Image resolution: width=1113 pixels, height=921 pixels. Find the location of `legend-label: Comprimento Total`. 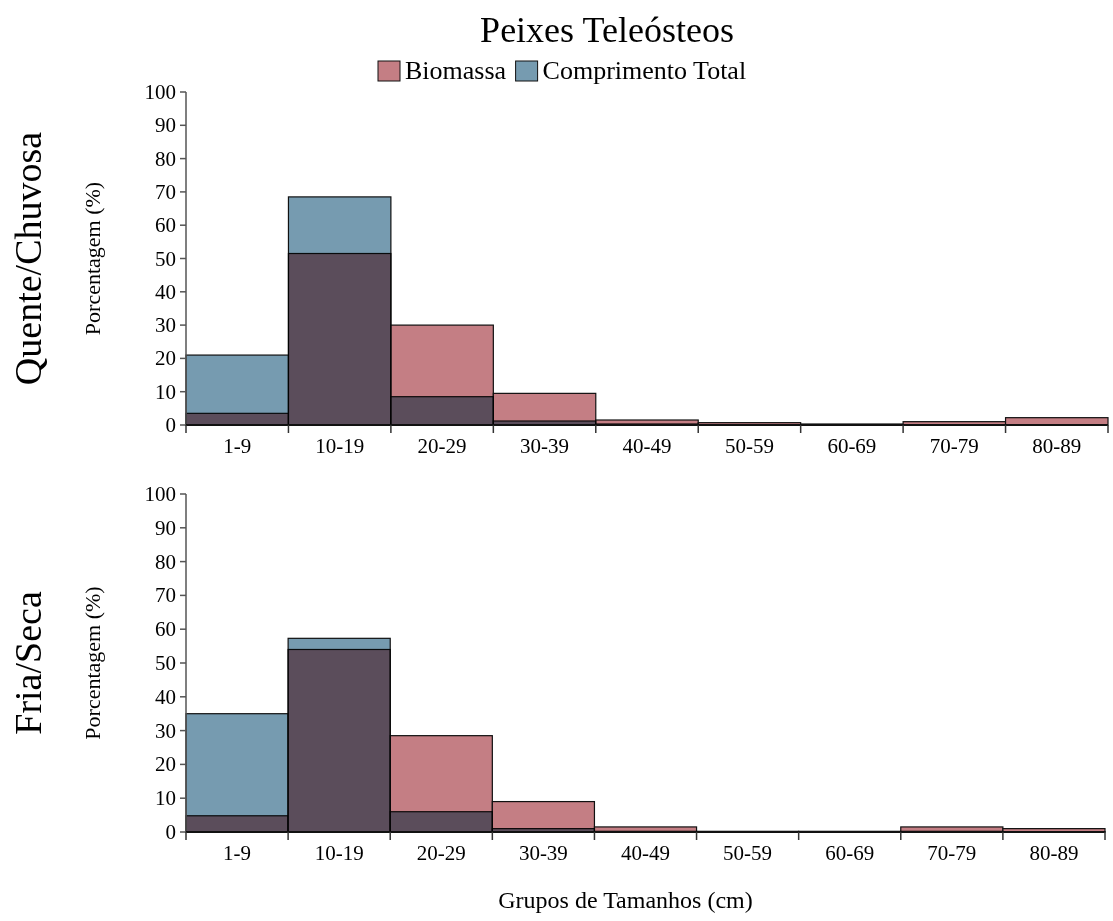

legend-label: Comprimento Total is located at coordinates (644, 70).